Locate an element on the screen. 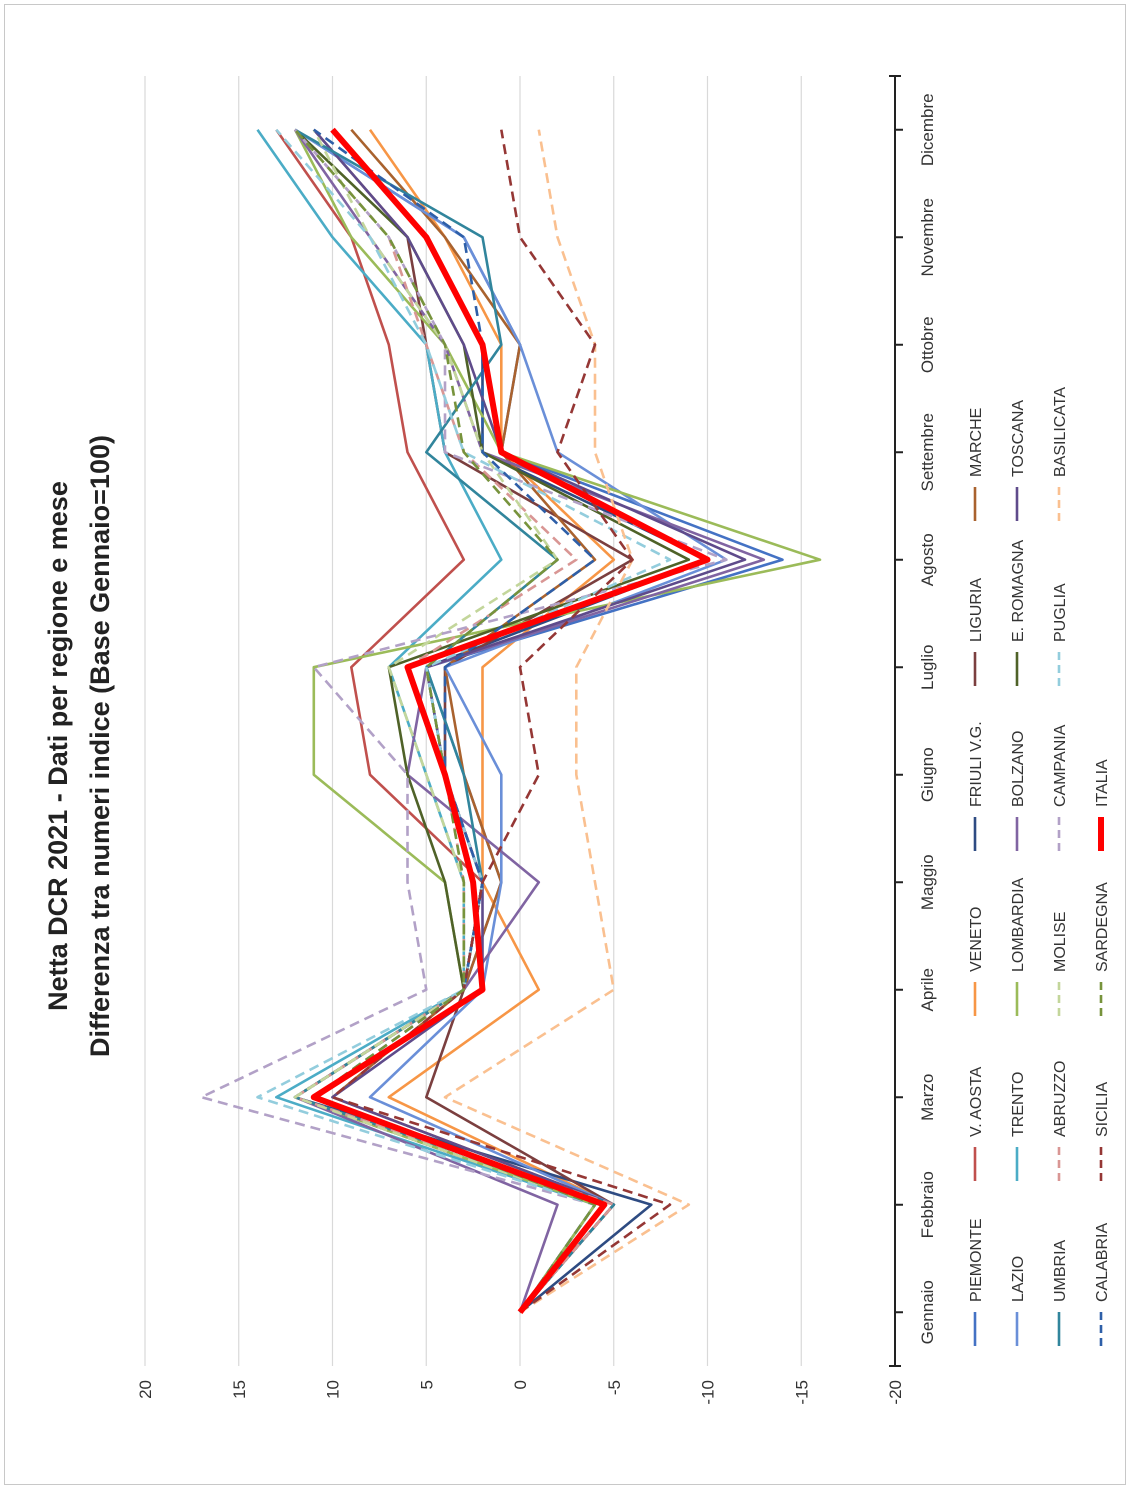  legend-label: SARDEGNA is located at coordinates (1102, 927).